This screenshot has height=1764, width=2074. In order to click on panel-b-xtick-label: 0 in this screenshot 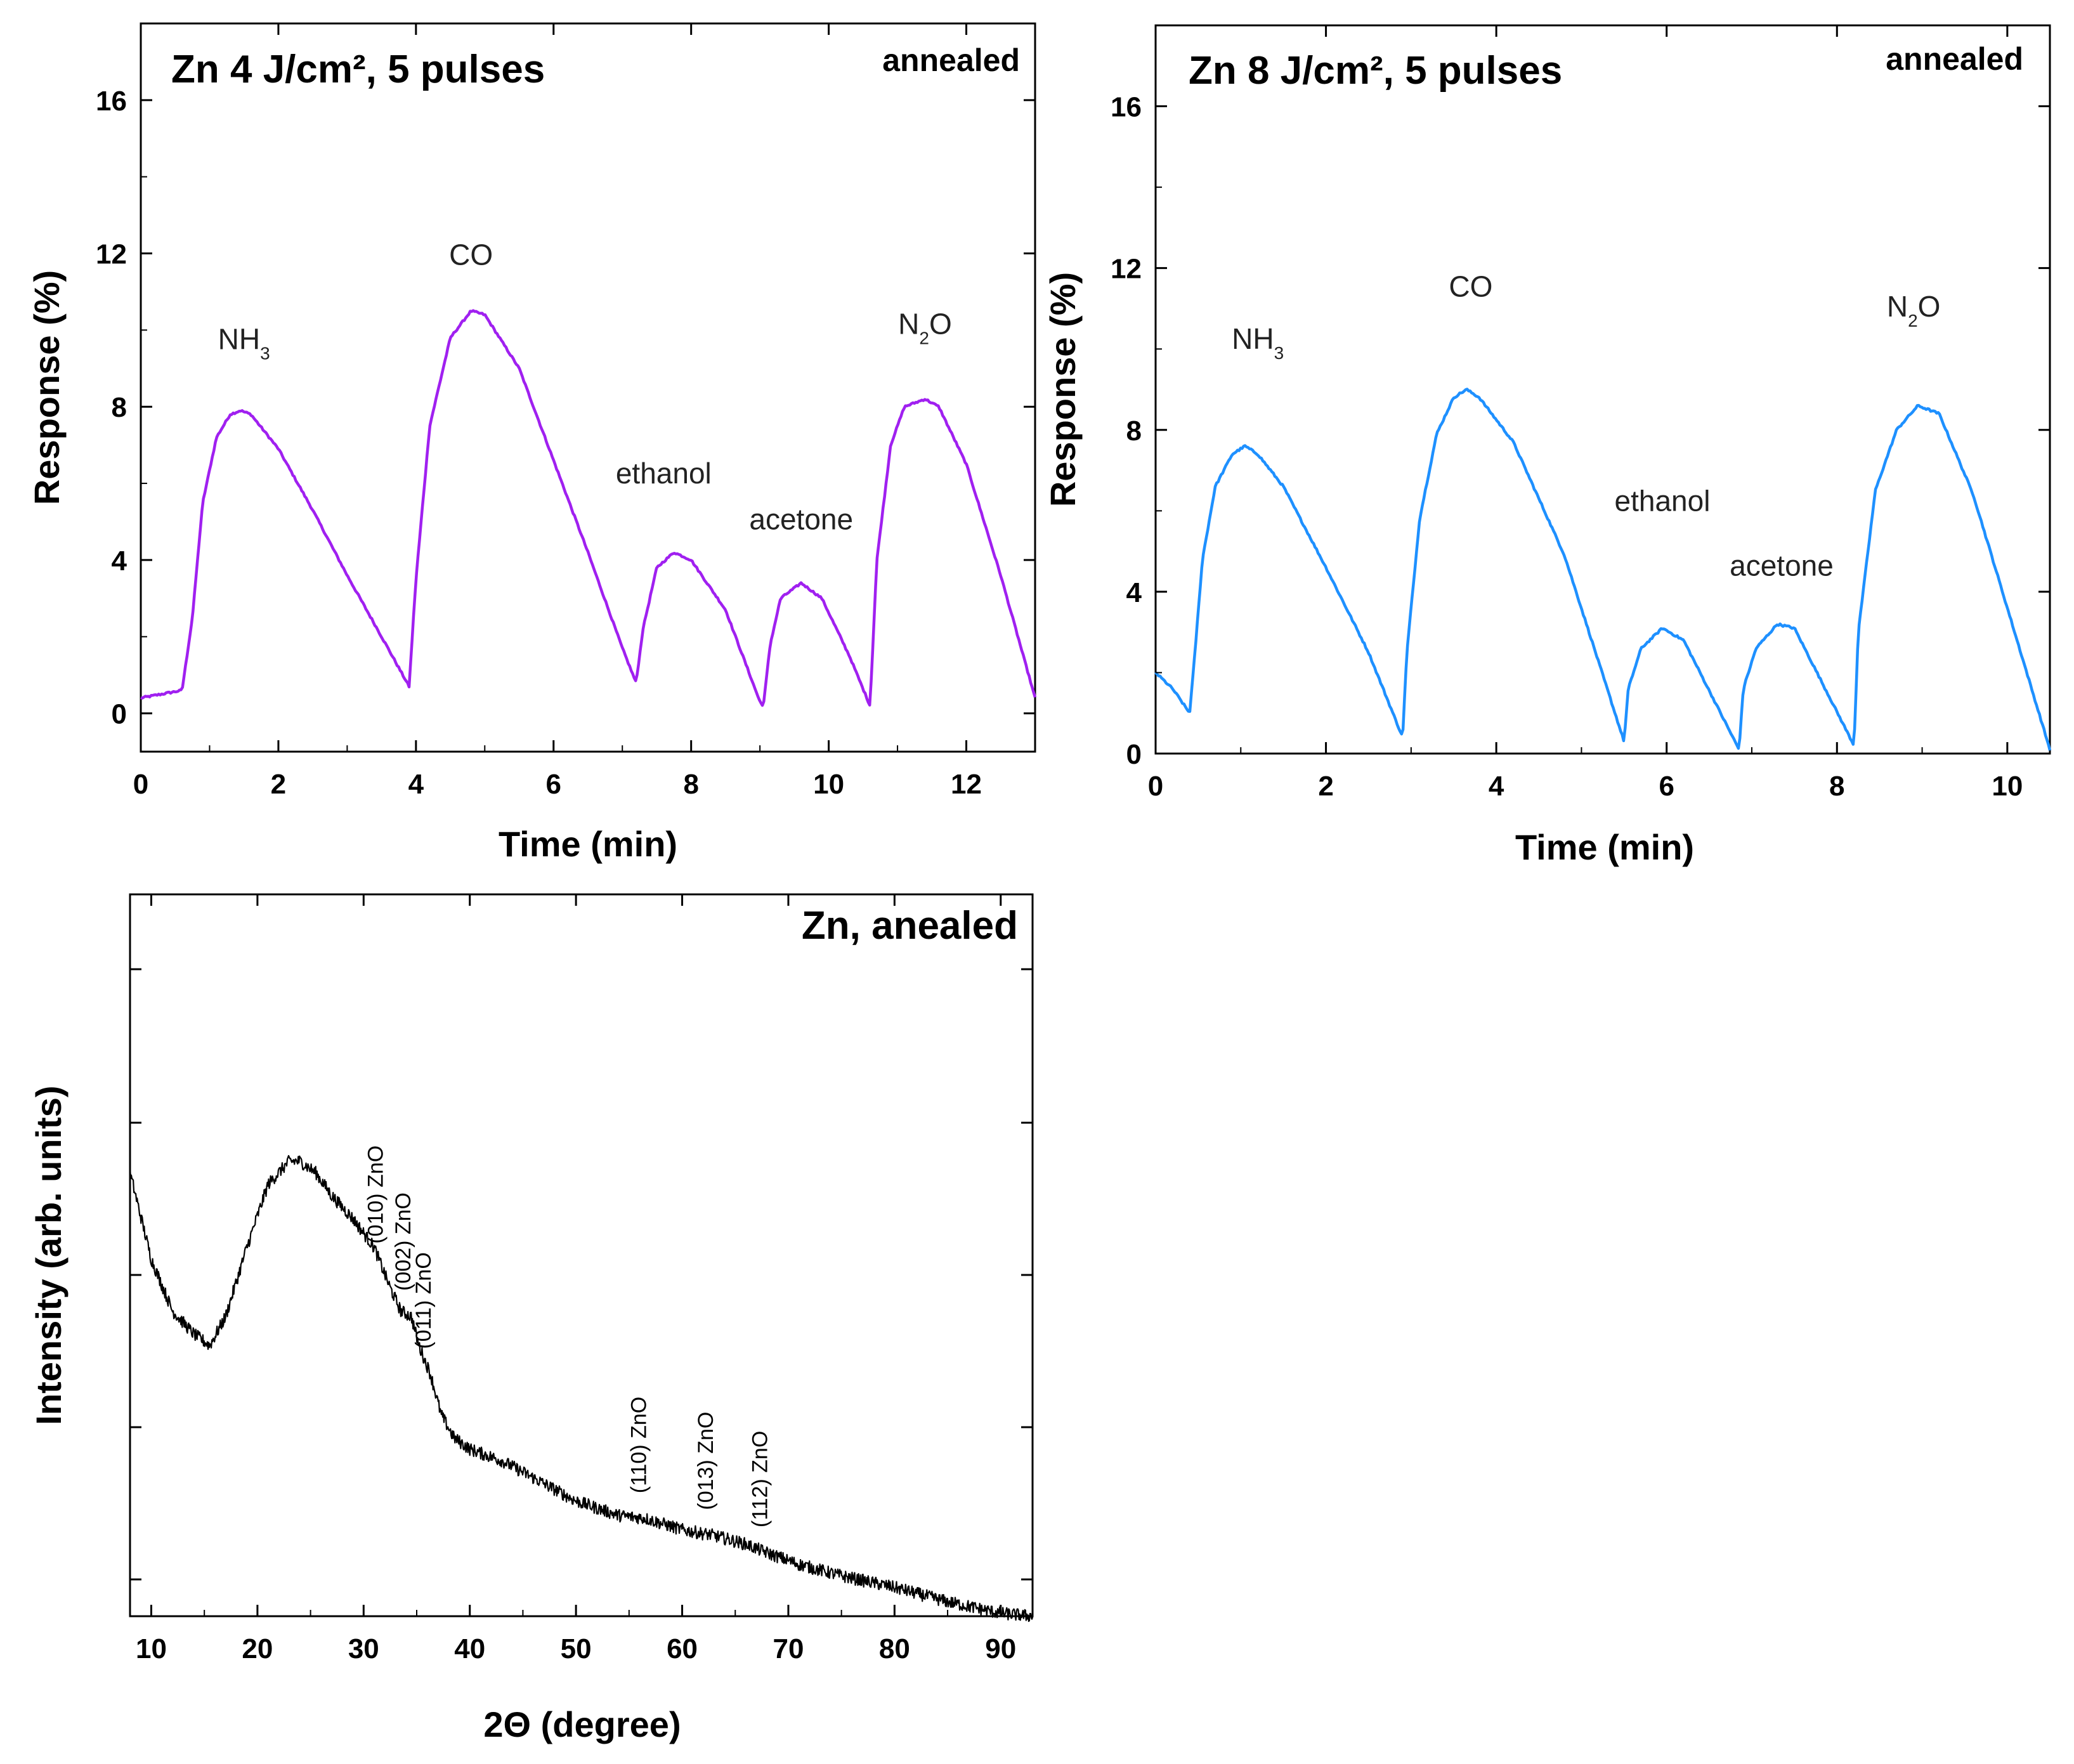, I will do `click(1156, 786)`.